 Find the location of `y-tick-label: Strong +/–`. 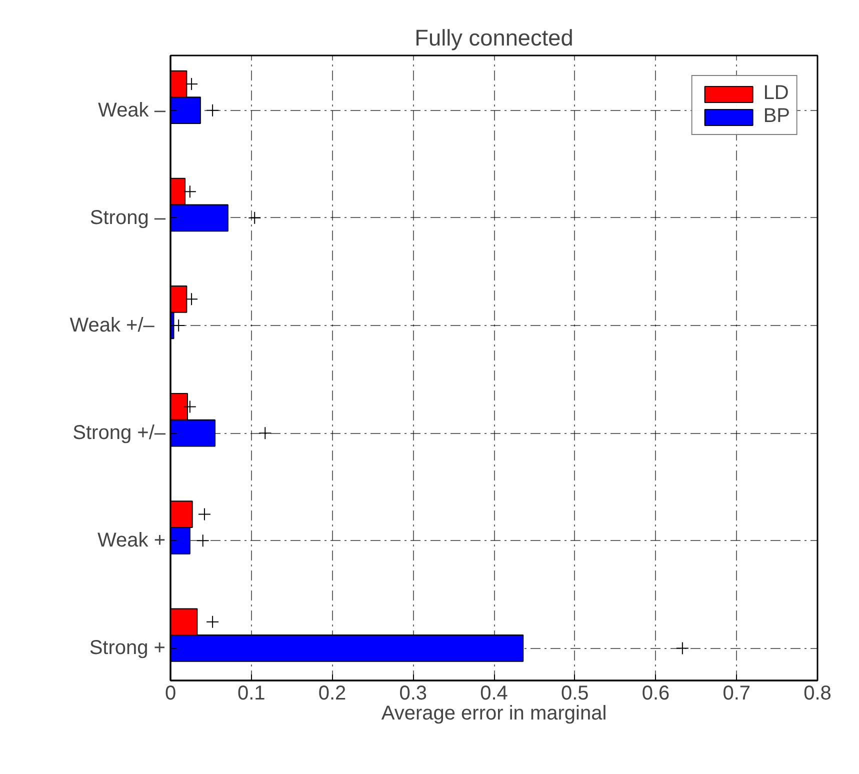

y-tick-label: Strong +/– is located at coordinates (119, 433).